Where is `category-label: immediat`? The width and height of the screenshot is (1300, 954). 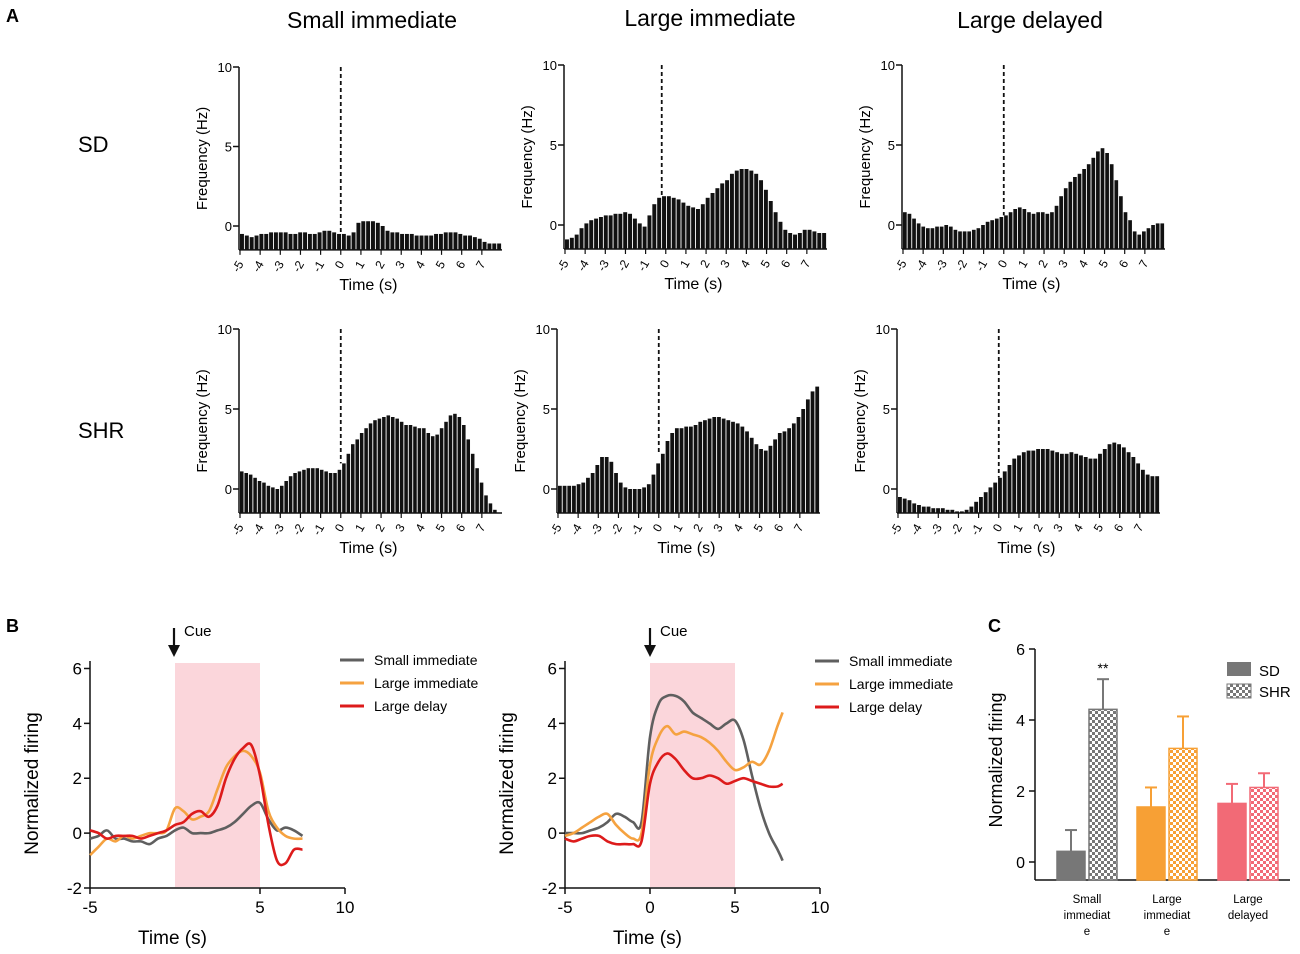 category-label: immediat is located at coordinates (1087, 916).